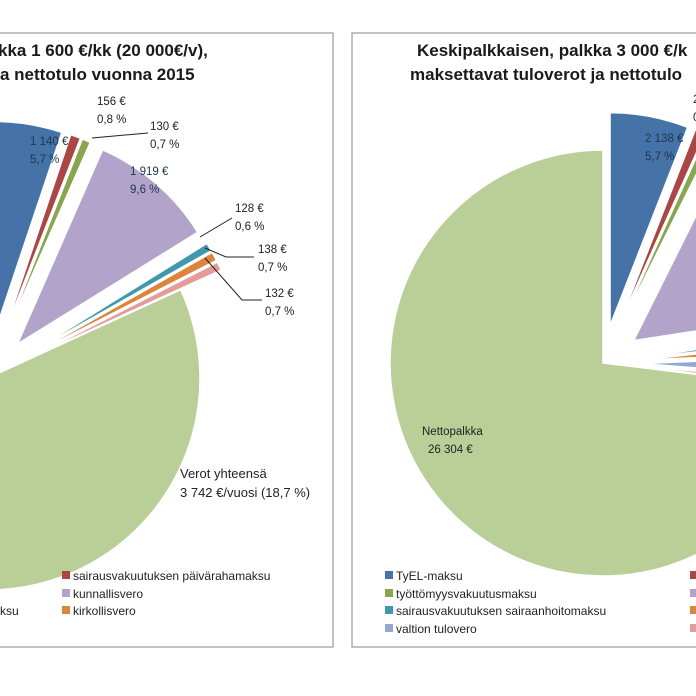 This screenshot has width=696, height=696. What do you see at coordinates (9, 611) in the screenshot?
I see `left-legend-label-0: ksu` at bounding box center [9, 611].